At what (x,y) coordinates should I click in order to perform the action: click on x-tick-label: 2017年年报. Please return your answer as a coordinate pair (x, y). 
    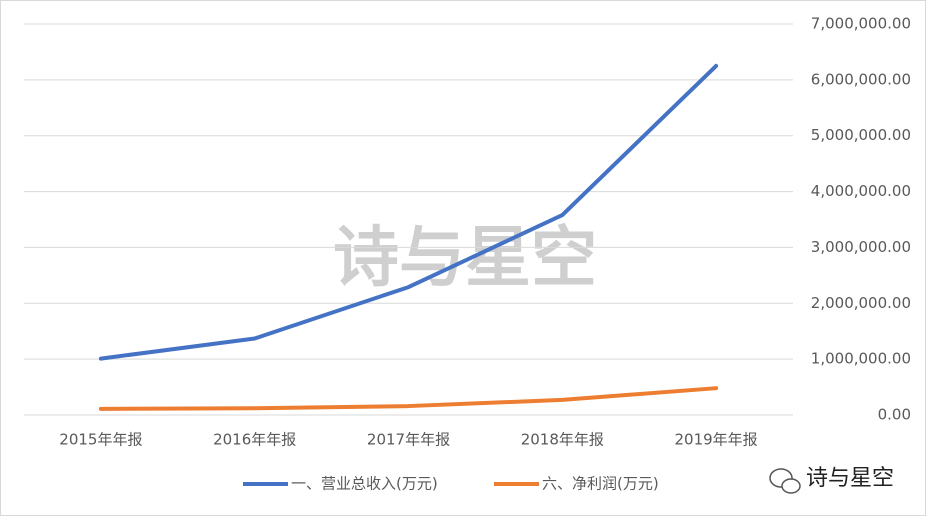
    Looking at the image, I should click on (408, 440).